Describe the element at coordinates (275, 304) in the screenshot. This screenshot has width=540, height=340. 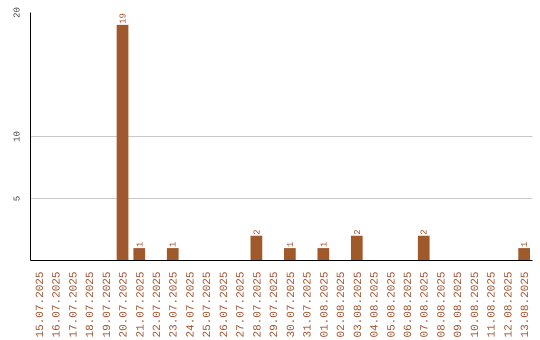
I see `x-tick-label: 29.07.2025` at that location.